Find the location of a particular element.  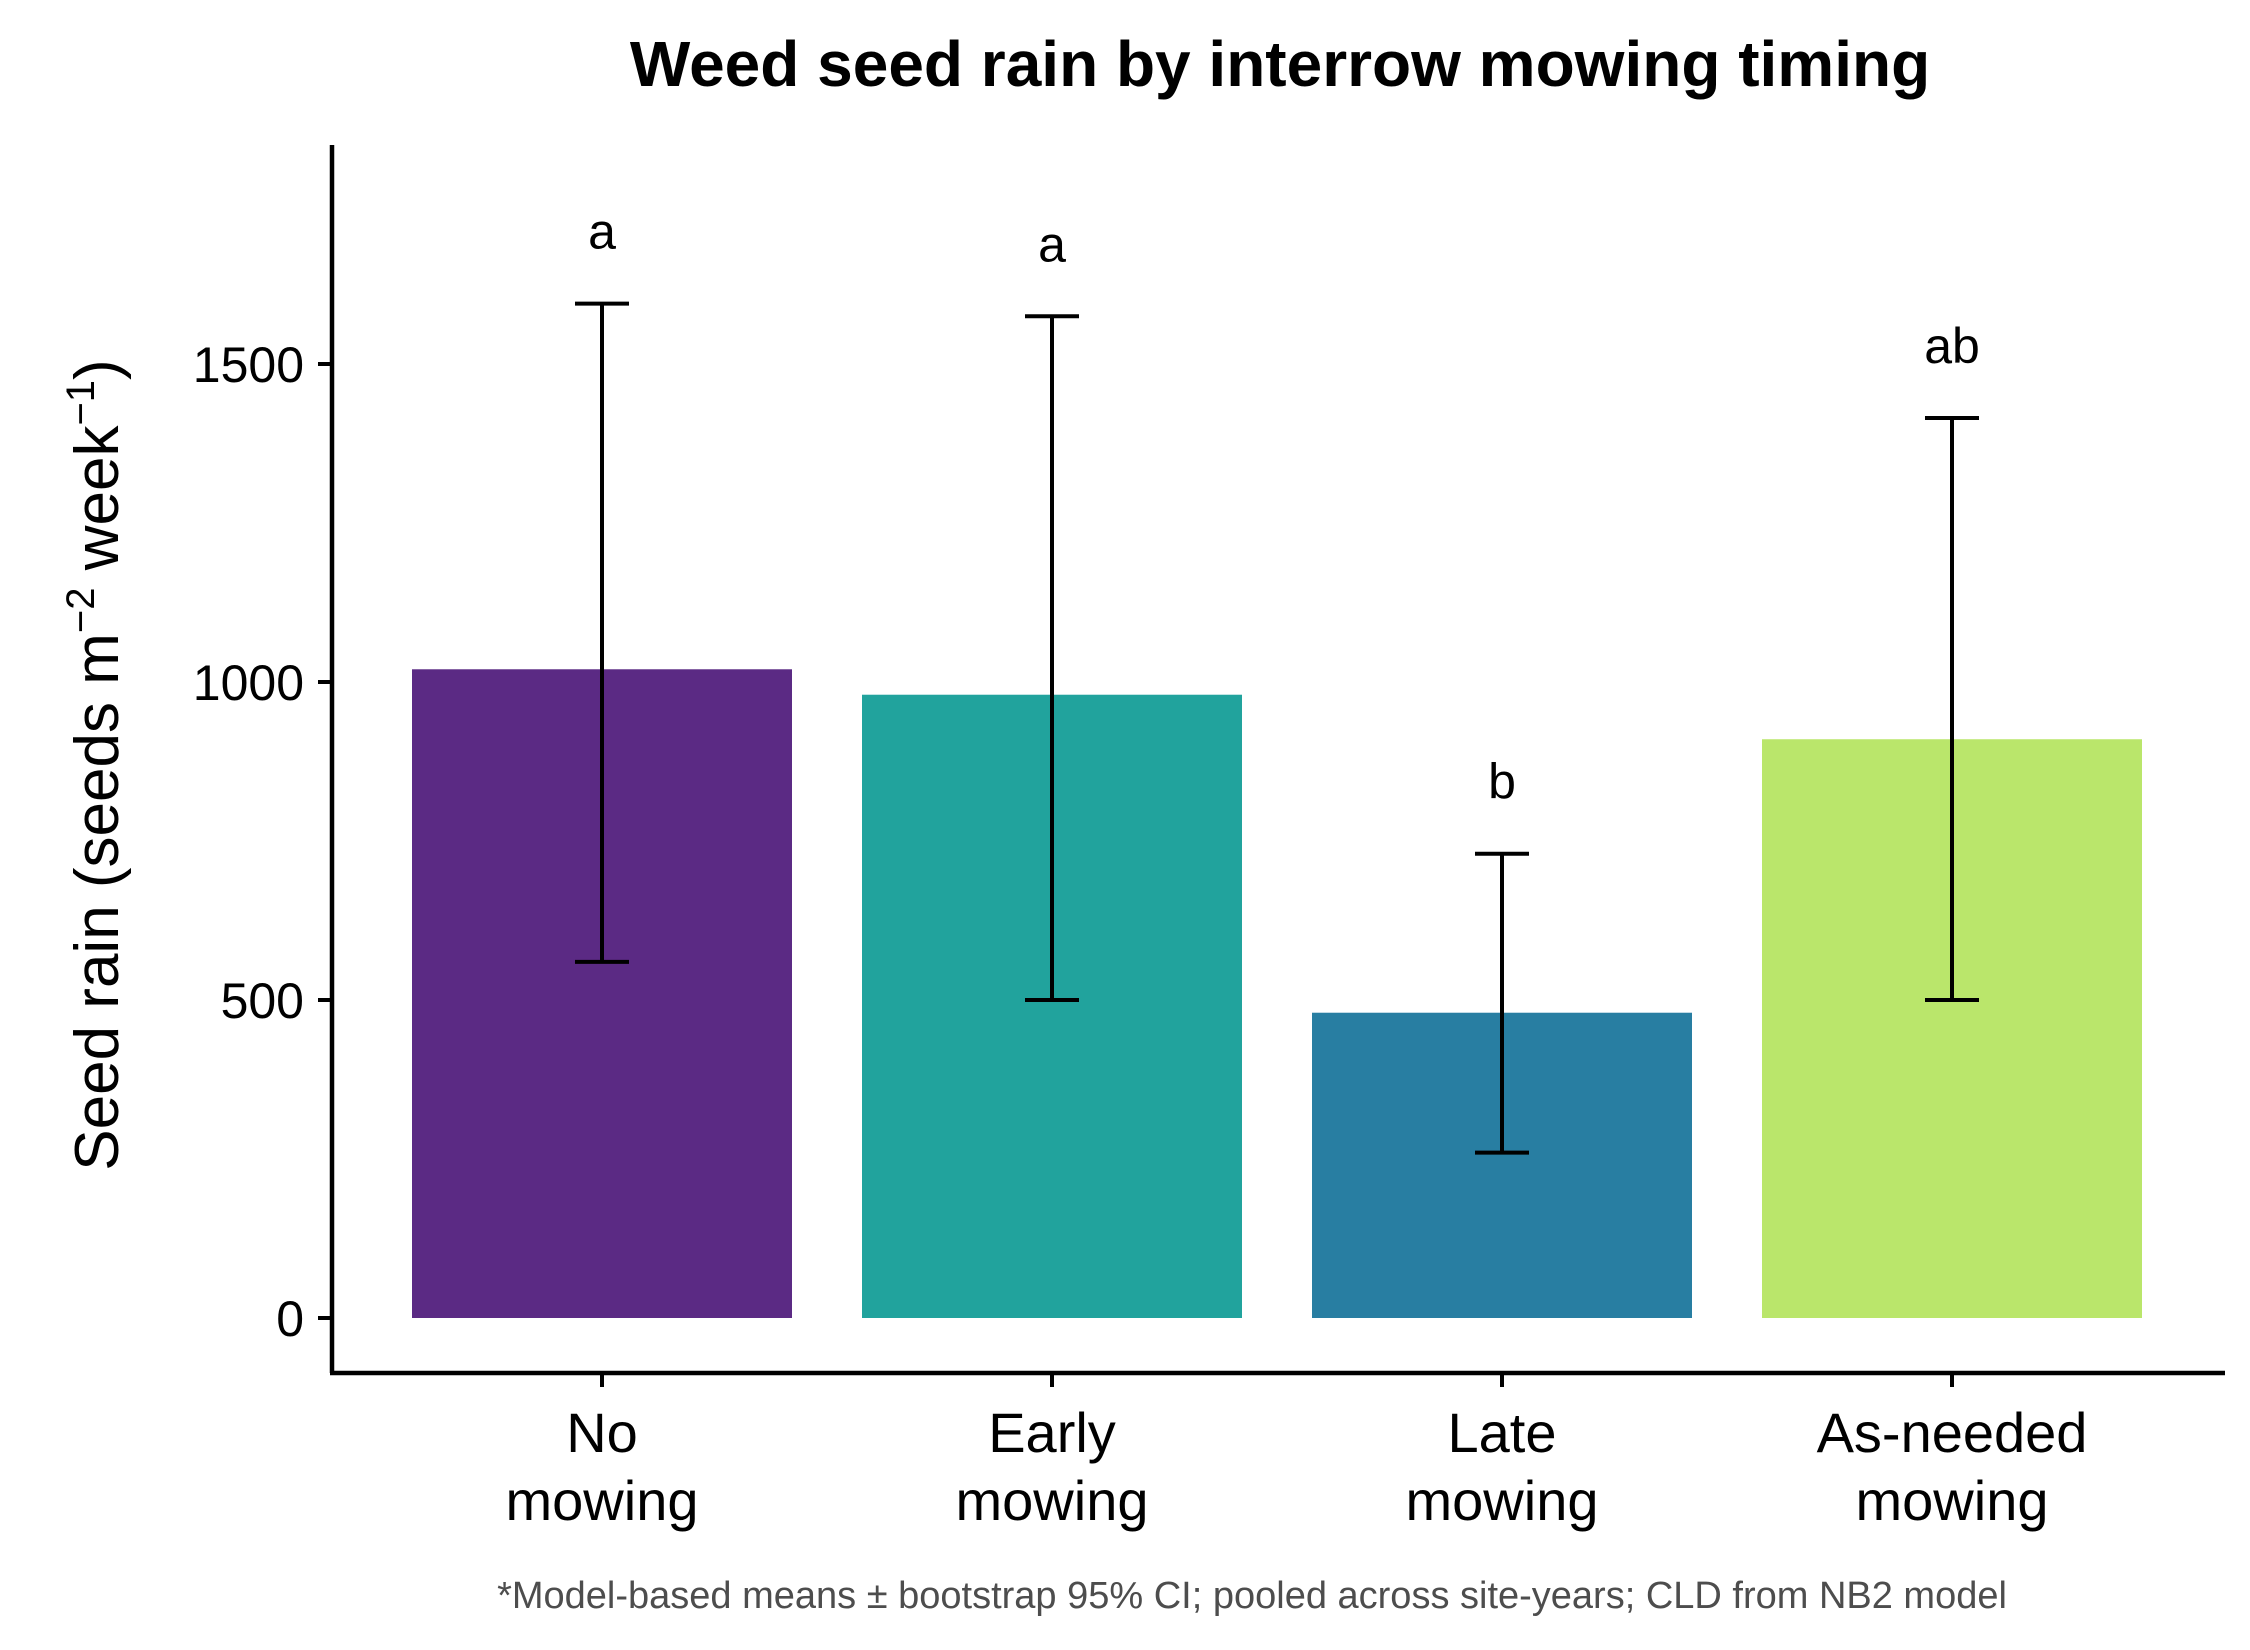

y-axis-title-end: ) is located at coordinates (97, 369).